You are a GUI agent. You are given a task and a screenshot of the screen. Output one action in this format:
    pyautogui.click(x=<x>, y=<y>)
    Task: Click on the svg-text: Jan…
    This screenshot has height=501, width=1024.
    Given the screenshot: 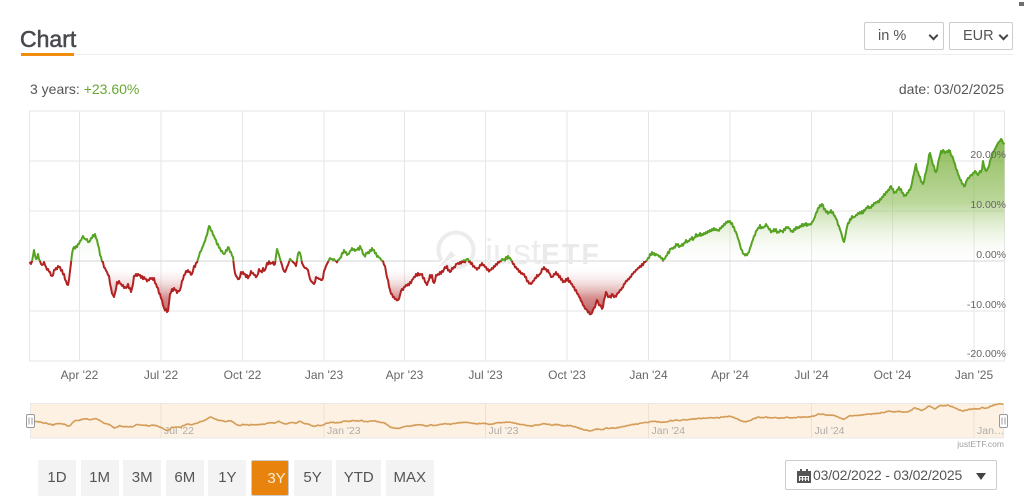 What is the action you would take?
    pyautogui.click(x=990, y=431)
    